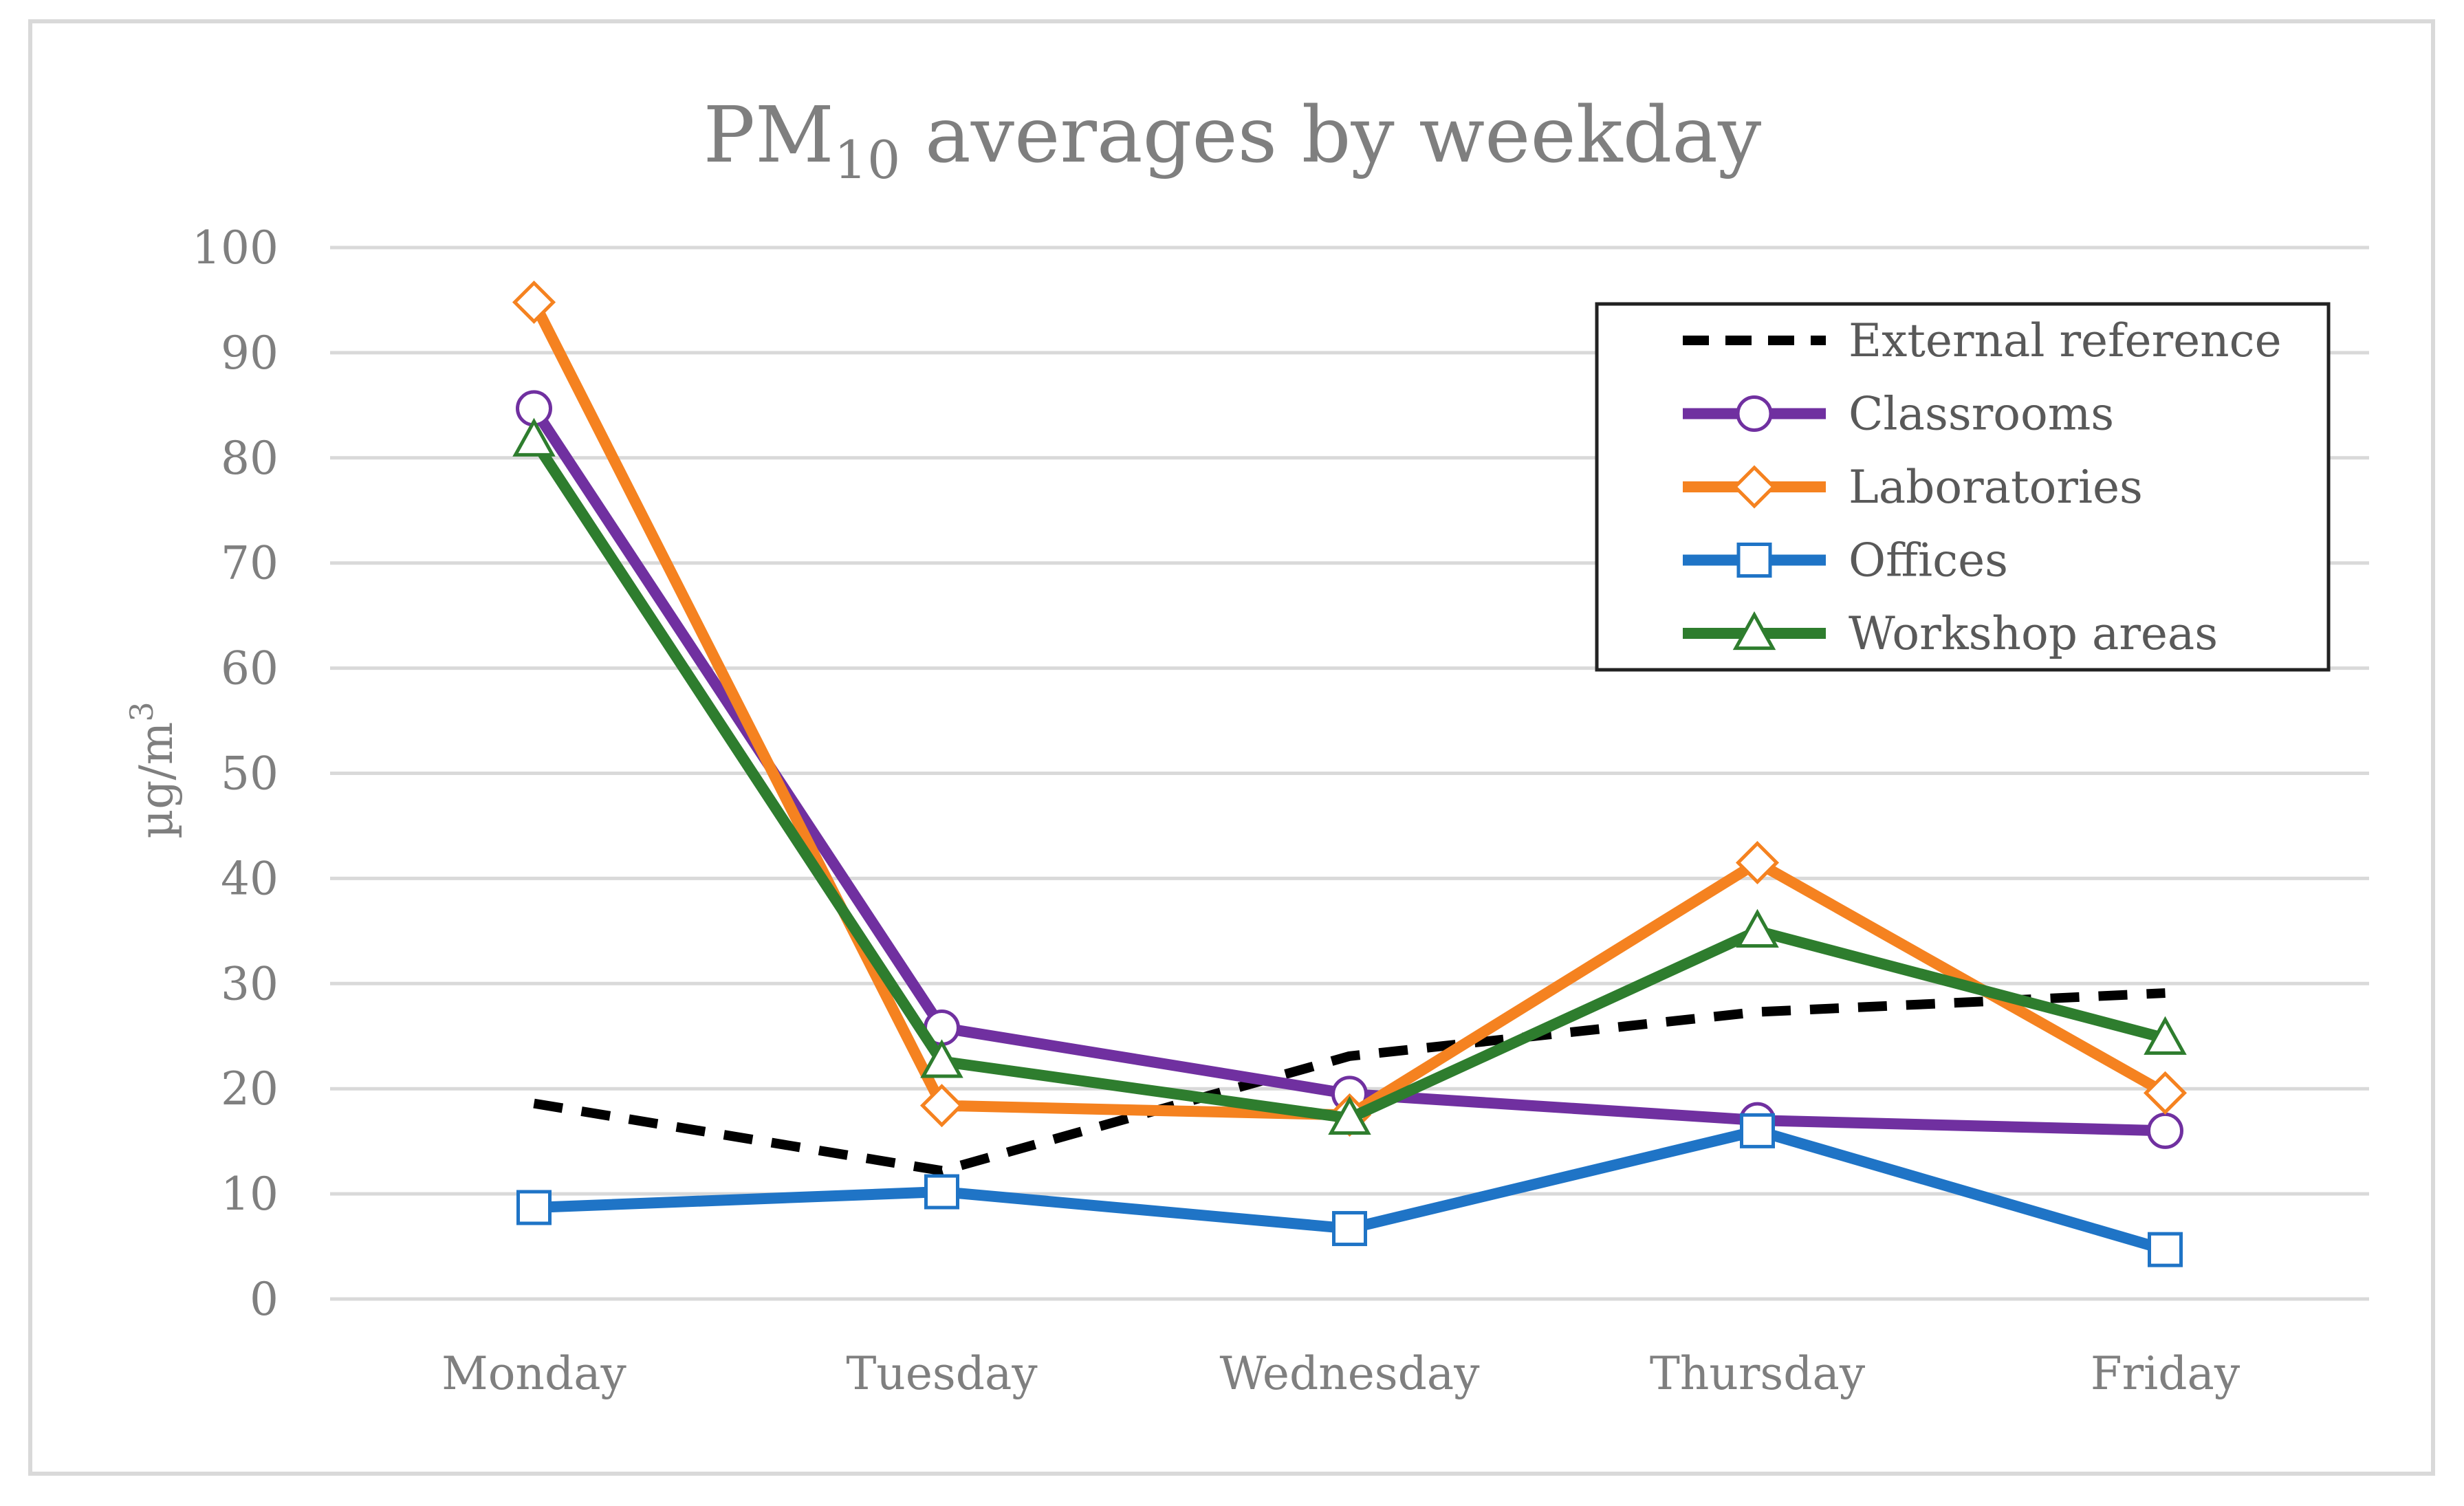 The width and height of the screenshot is (2464, 1506). Describe the element at coordinates (1982, 414) in the screenshot. I see `legend-label: Classrooms` at that location.